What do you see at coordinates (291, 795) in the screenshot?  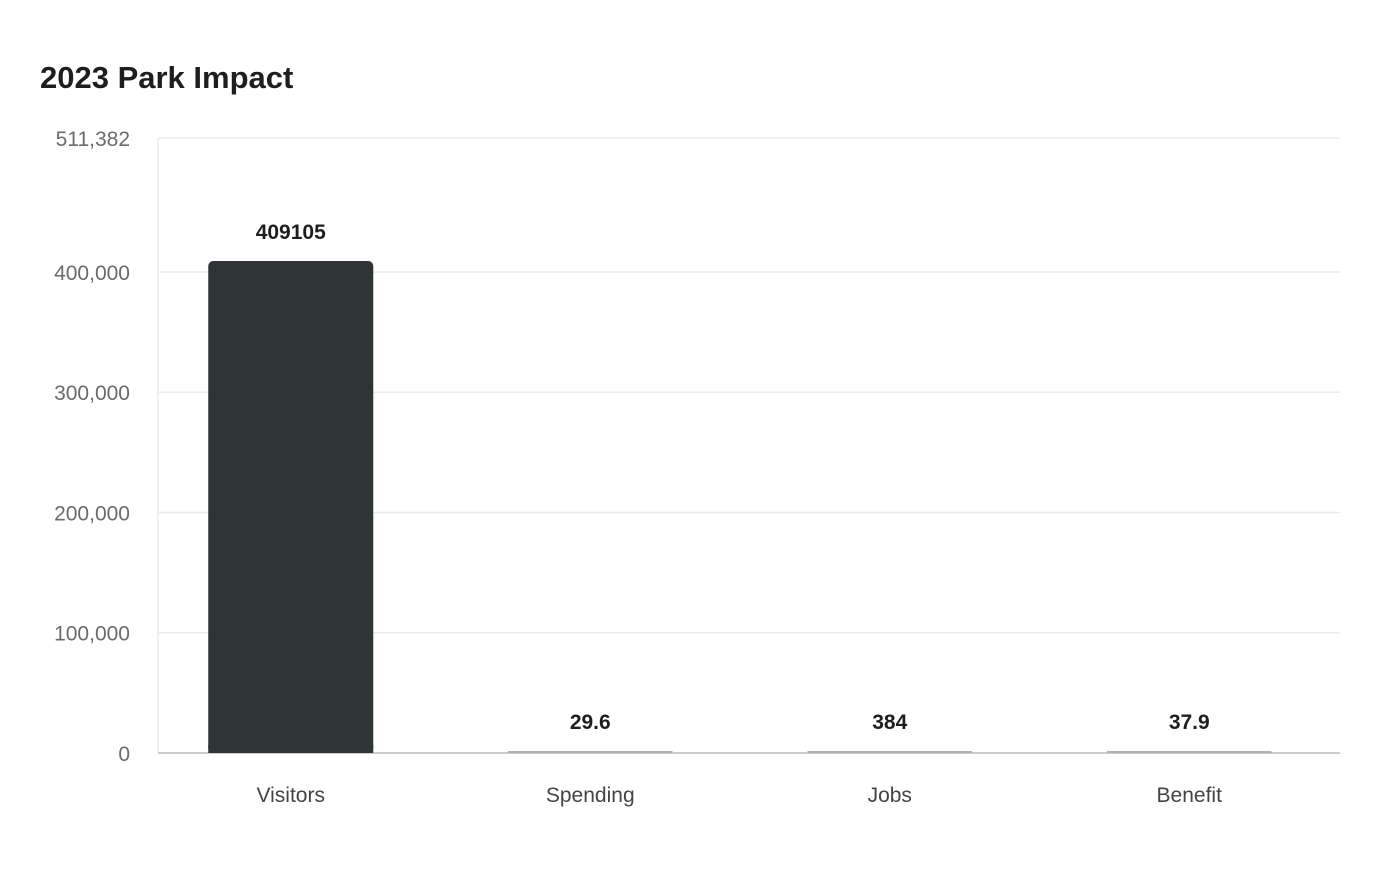 I see `x-tick-label: Visitors` at bounding box center [291, 795].